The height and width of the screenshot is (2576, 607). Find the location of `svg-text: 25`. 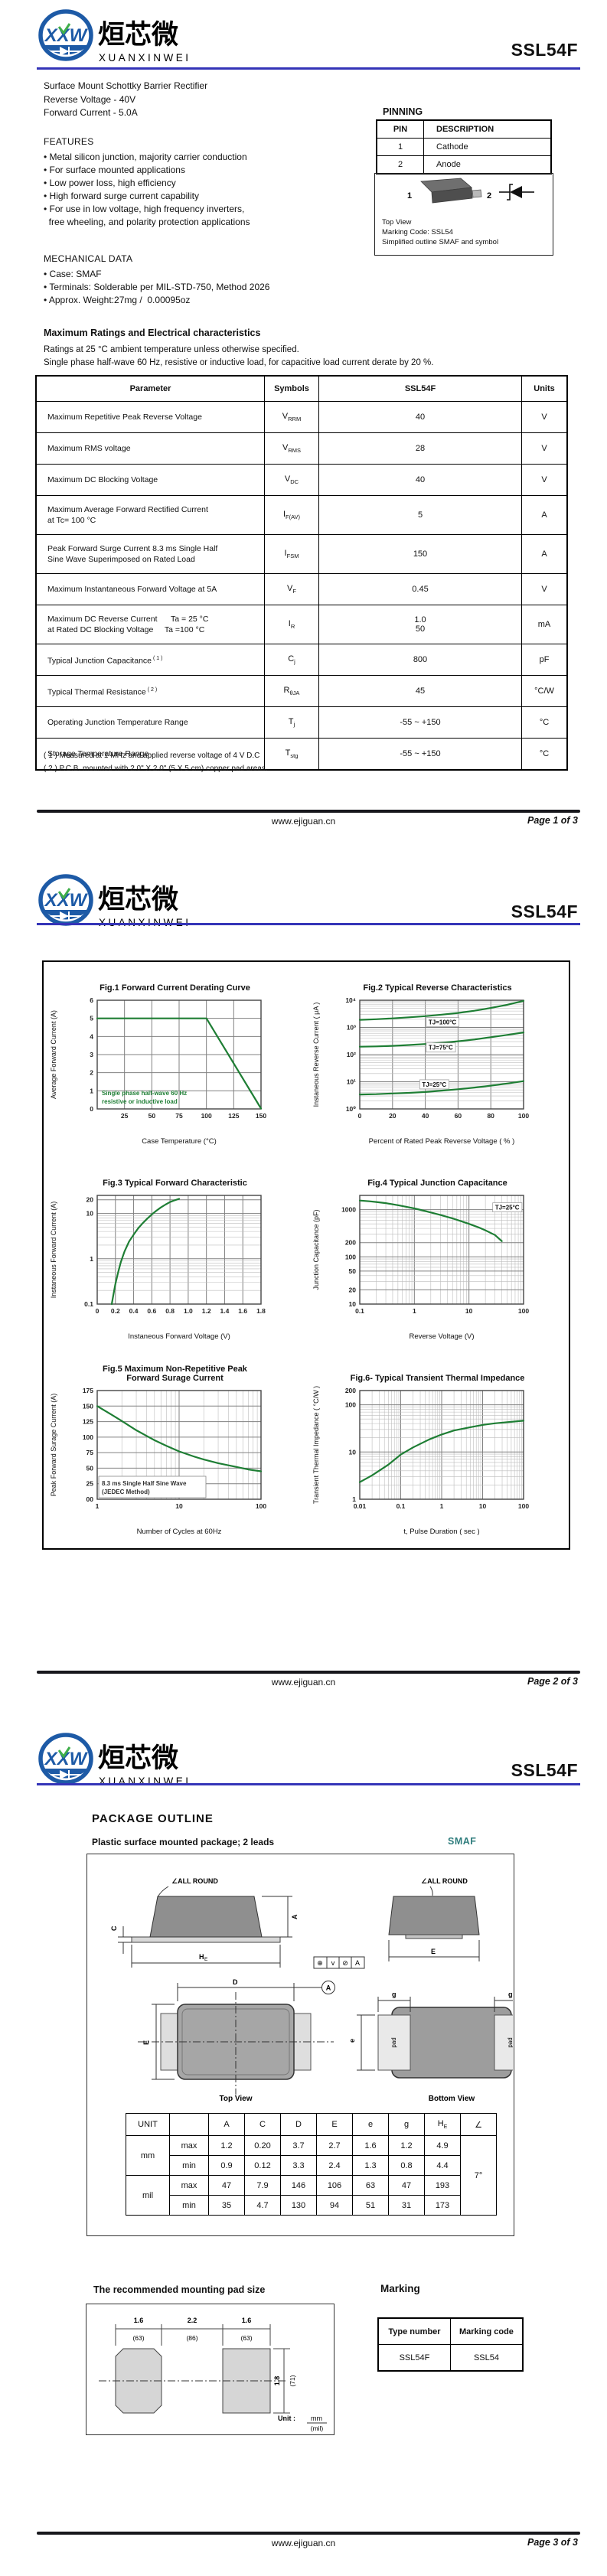

svg-text: 25 is located at coordinates (90, 1484).